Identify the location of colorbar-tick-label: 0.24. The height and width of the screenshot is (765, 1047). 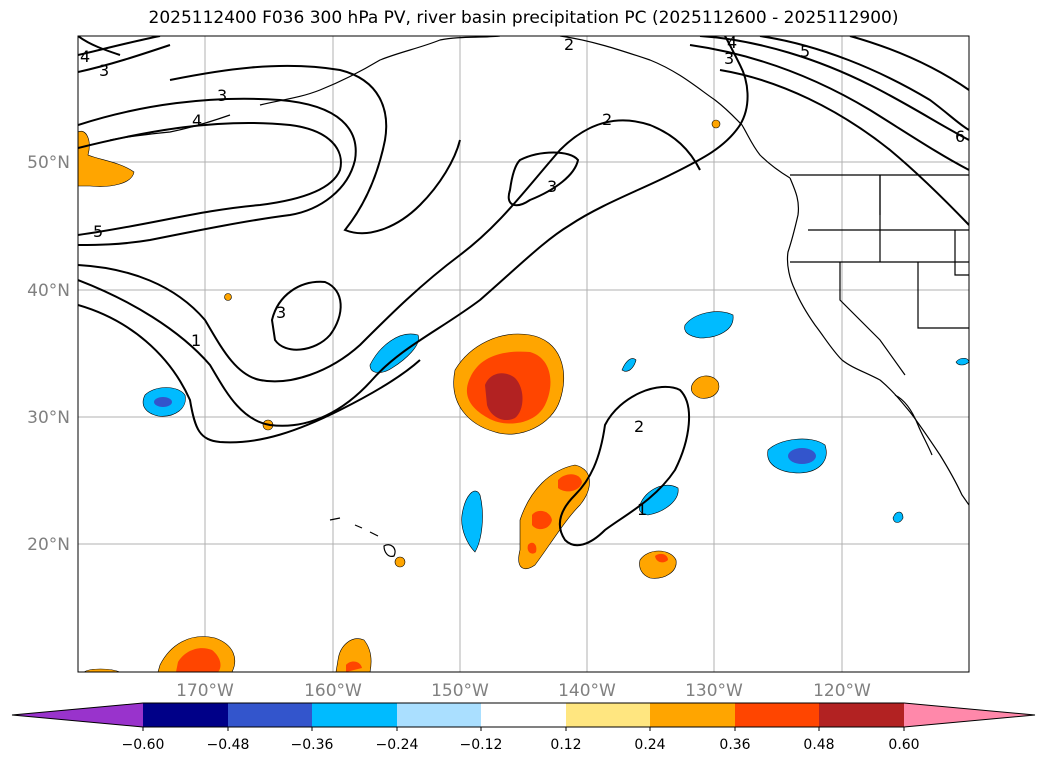
(649, 745).